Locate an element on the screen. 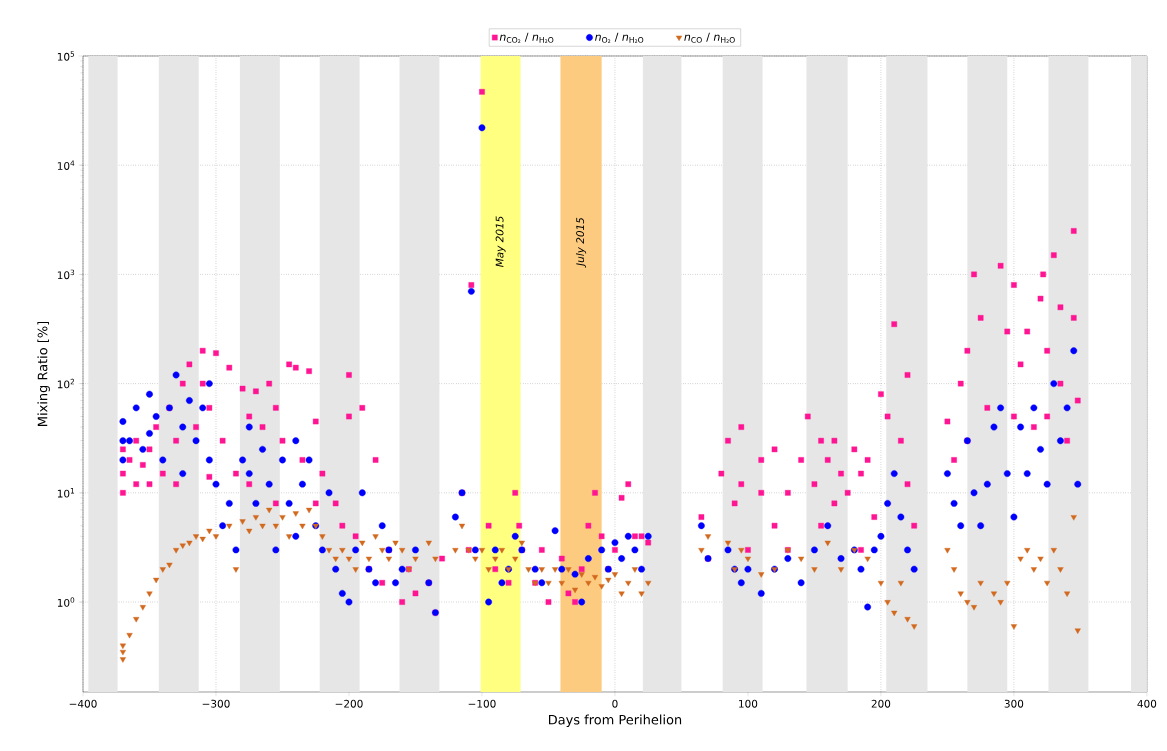  y-tick-label: 10$^{1}$ is located at coordinates (66, 493).